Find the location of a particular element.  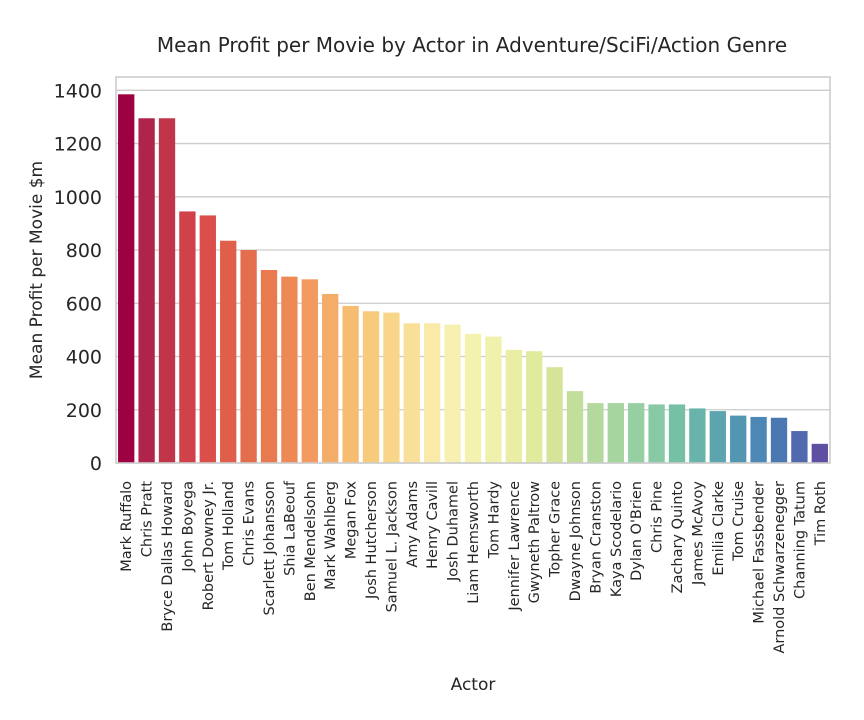

x-tick-label: Dwayne Johnson is located at coordinates (576, 541).